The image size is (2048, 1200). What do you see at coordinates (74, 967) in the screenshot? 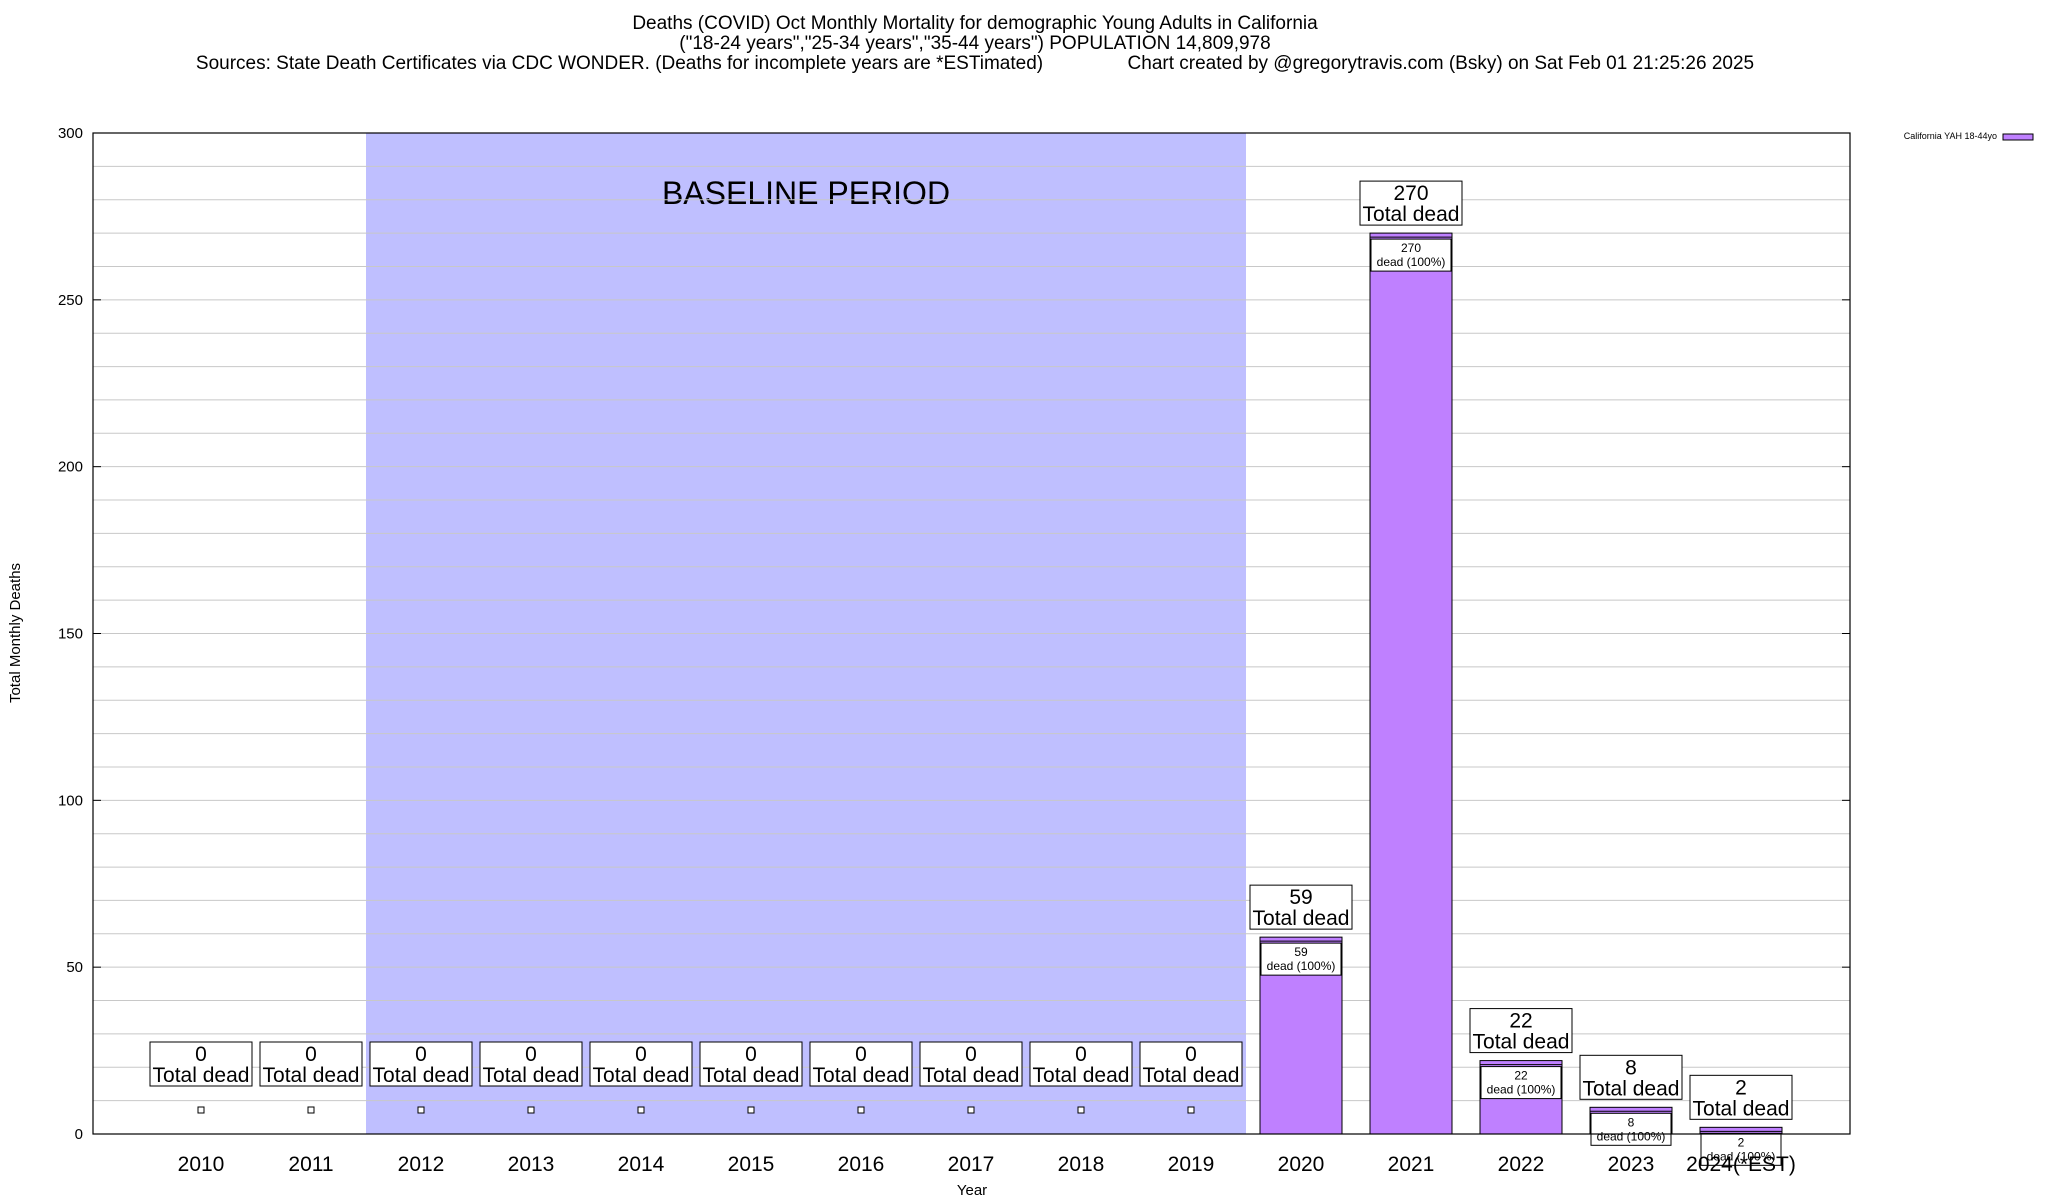
I see `y-tick-label: 50` at bounding box center [74, 967].